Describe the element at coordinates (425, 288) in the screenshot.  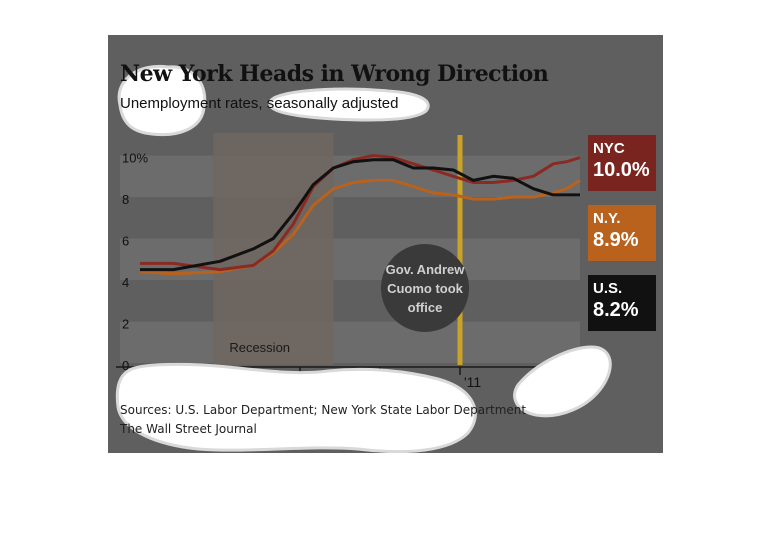
I see `cuomo-annotation: Gov. Andrew Cuomo took office` at that location.